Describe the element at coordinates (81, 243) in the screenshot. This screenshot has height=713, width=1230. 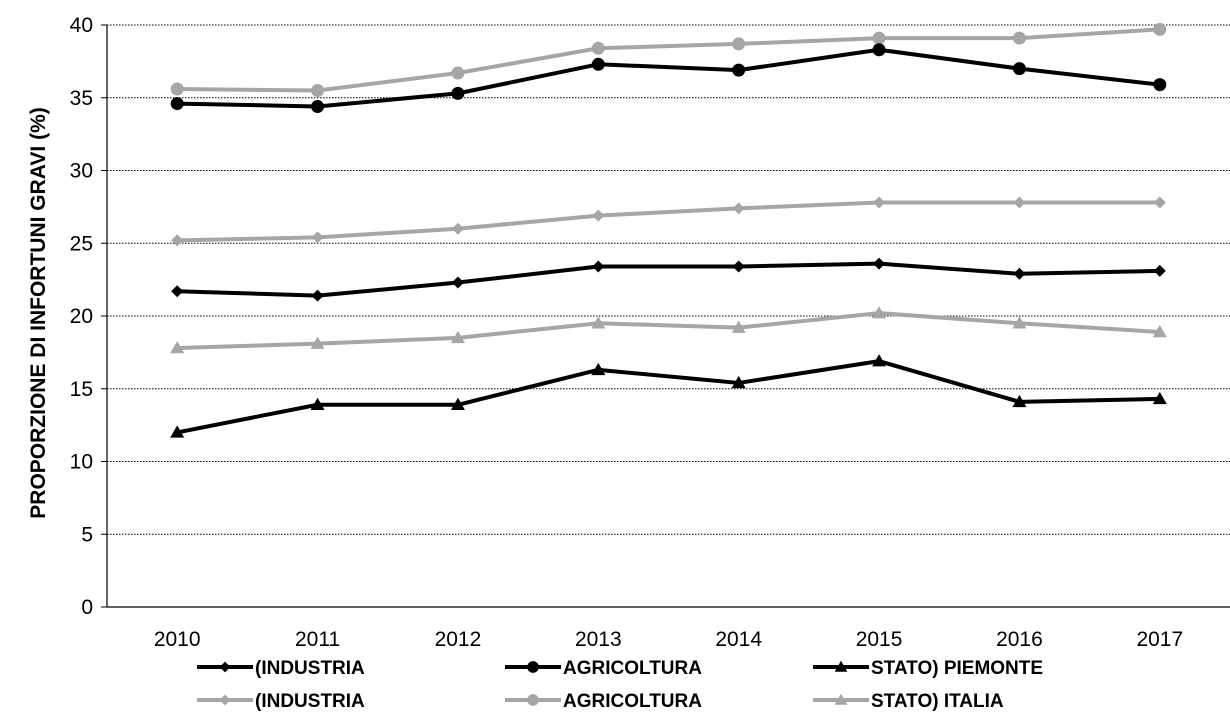
I see `y-tick-label: 25` at that location.